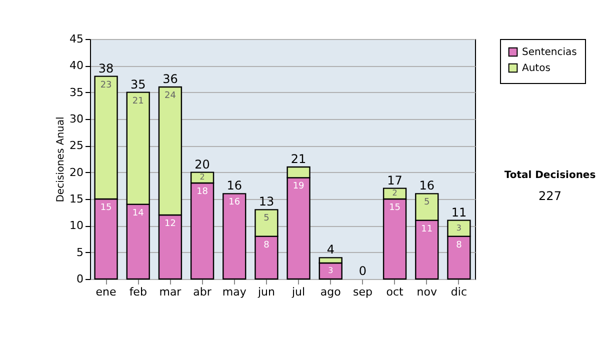  Describe the element at coordinates (80, 252) in the screenshot. I see `y-tick-label: 5` at that location.